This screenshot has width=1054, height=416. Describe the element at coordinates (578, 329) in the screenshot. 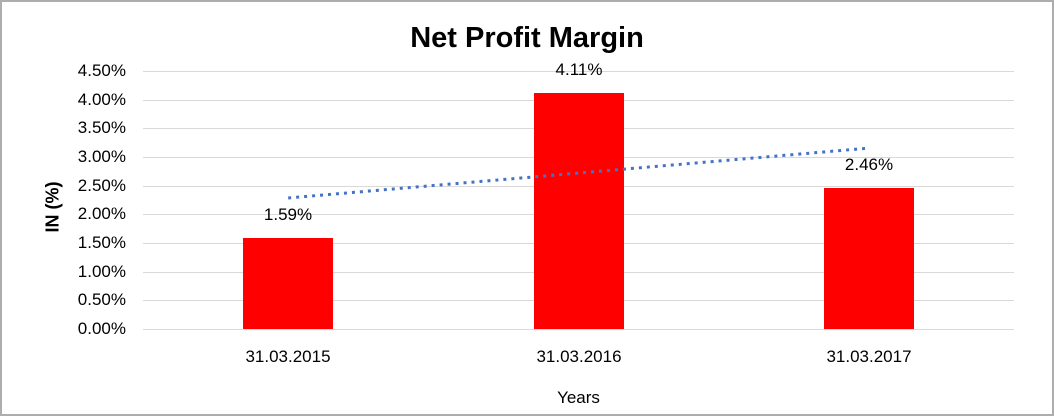

I see `x-axis-line` at that location.